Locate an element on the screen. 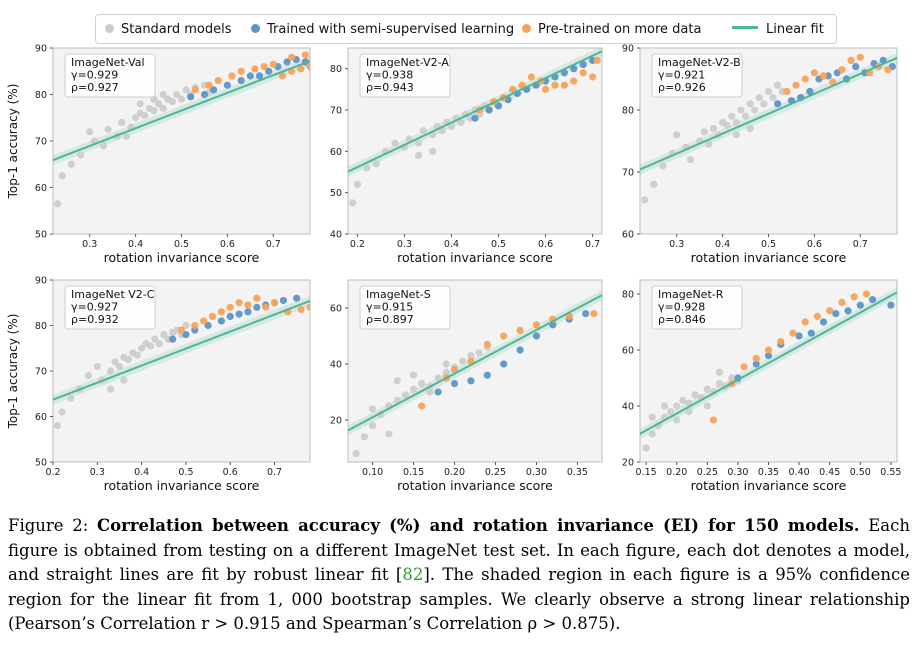 The height and width of the screenshot is (652, 915). x-tick-label: 0.15 is located at coordinates (413, 472).